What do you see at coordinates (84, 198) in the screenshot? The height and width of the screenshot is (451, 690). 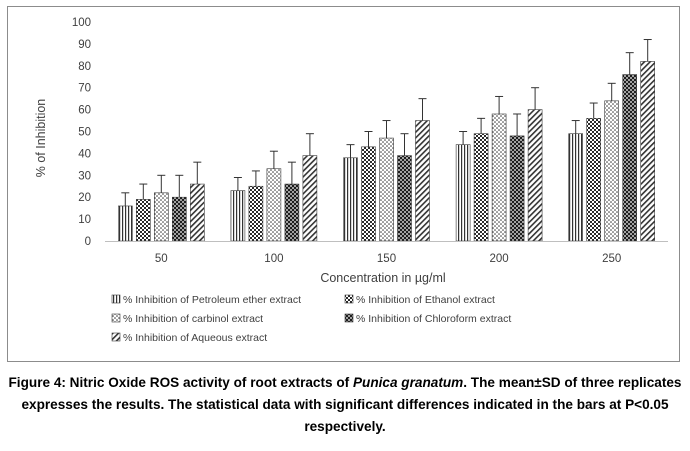 I see `y-tick-label: 20` at bounding box center [84, 198].